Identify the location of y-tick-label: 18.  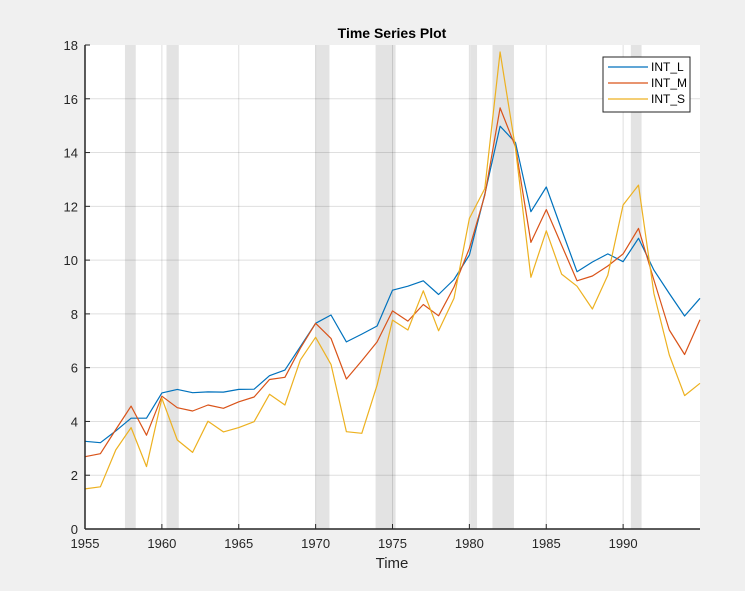
(71, 45).